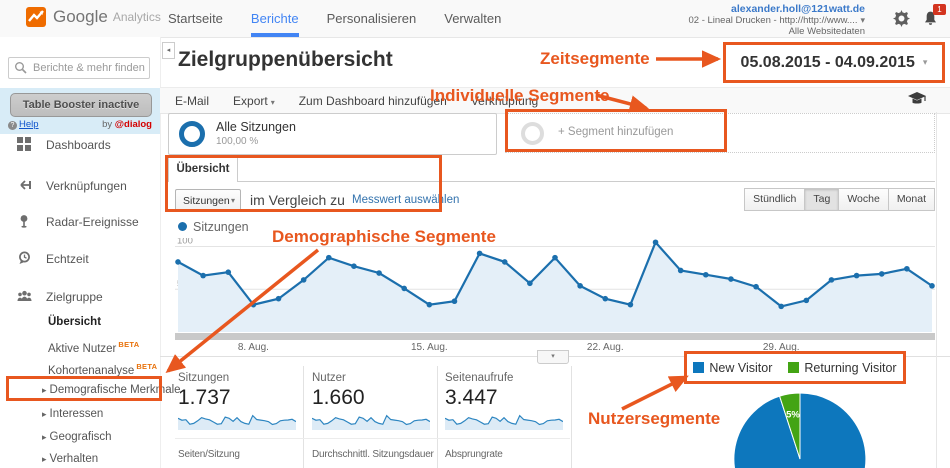  Describe the element at coordinates (24, 257) in the screenshot. I see `realtime-clock-icon` at that location.